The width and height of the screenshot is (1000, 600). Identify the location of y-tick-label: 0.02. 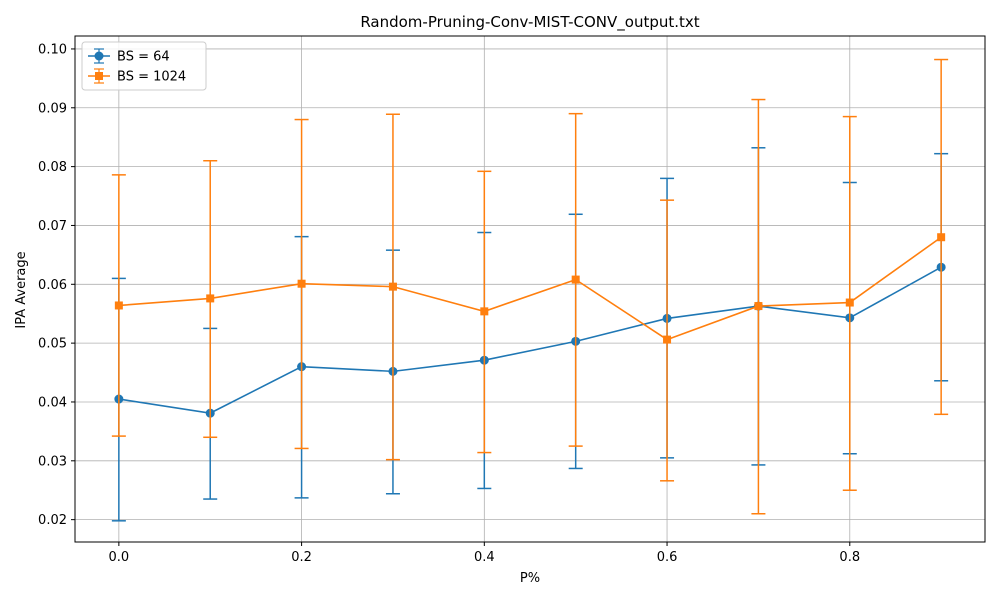
(52, 520).